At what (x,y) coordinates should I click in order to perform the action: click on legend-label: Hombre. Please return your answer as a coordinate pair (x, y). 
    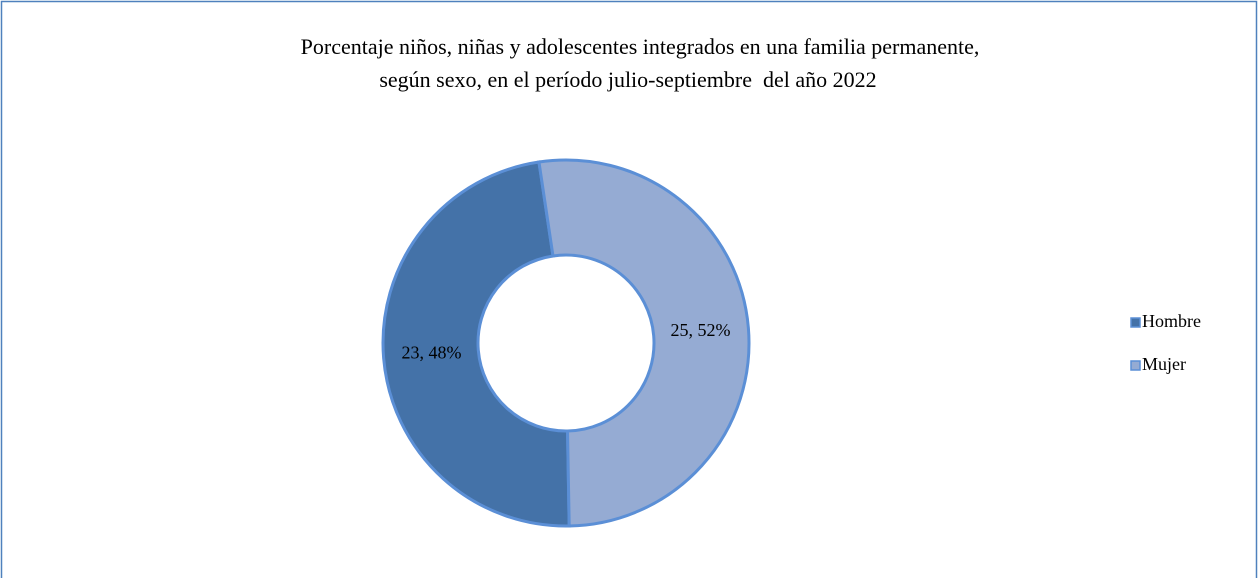
    Looking at the image, I should click on (1171, 321).